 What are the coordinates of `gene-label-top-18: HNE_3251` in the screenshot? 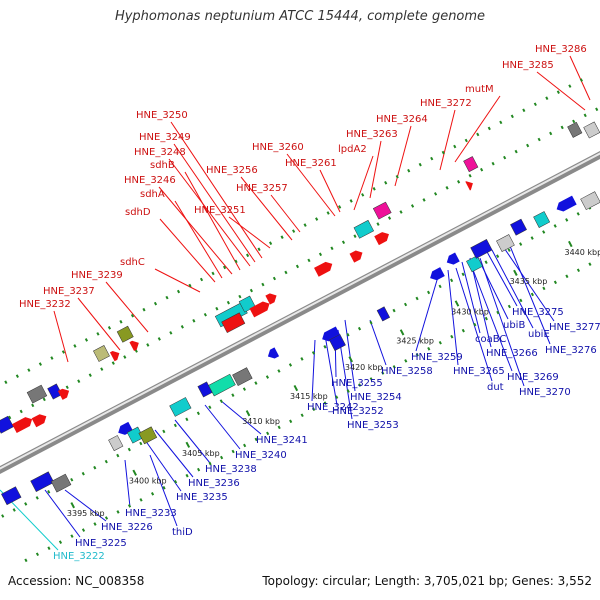 It's located at (220, 210).